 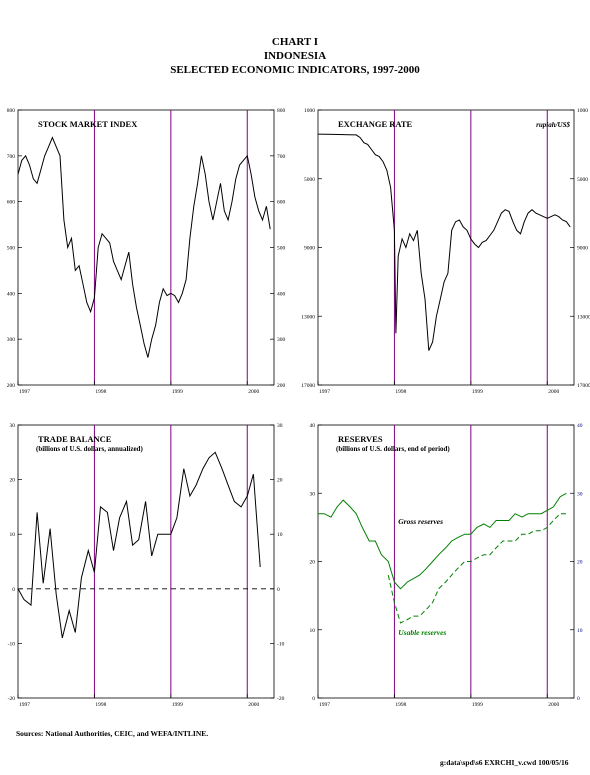 I want to click on trade-y-tick-label-right: 30, so click(x=280, y=426).